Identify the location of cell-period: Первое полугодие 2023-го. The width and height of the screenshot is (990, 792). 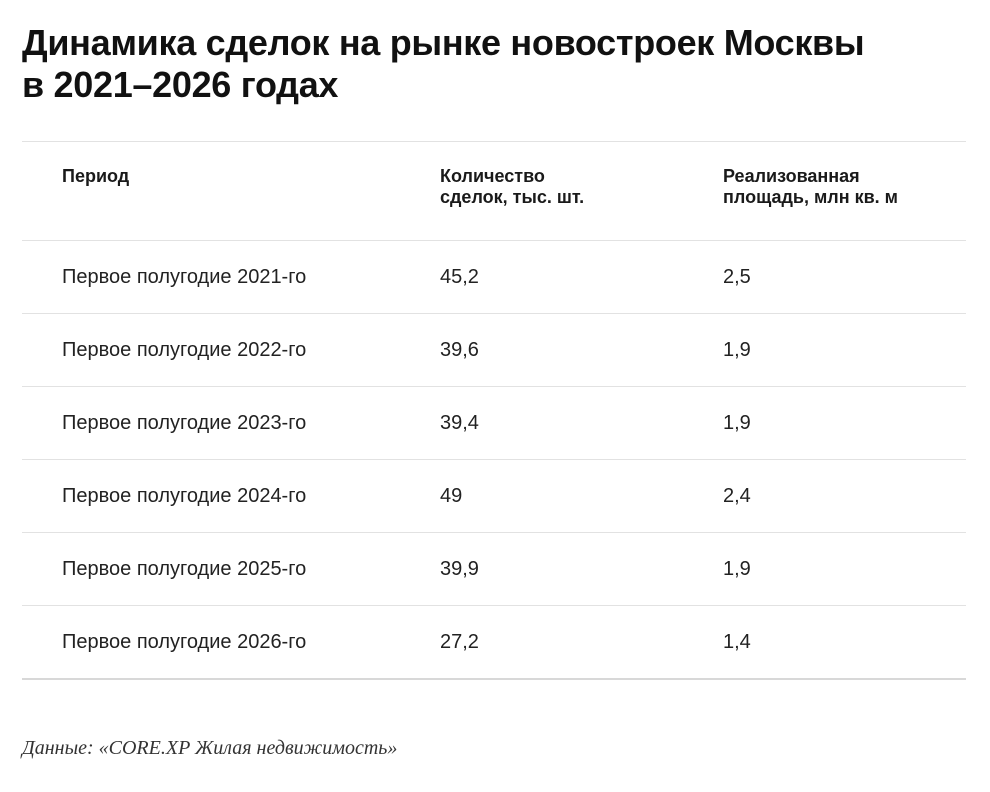
(184, 423).